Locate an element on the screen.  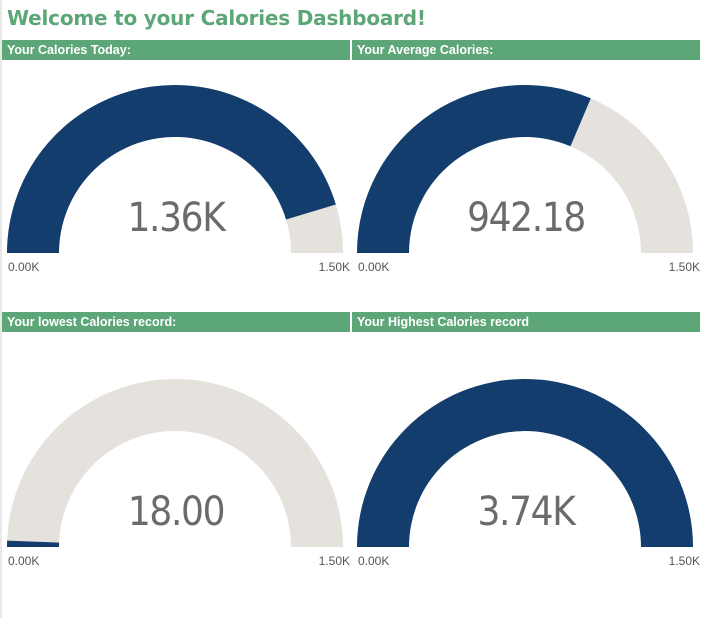
gauge-card-title: Your Highest Calories record is located at coordinates (526, 322).